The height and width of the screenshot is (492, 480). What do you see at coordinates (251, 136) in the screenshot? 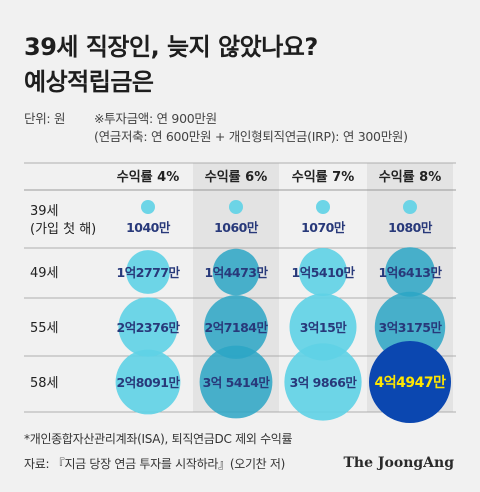
I see `investment-breakdown-note: (연금저축: 연 600만원 + 개인형퇴직연금(IRP): 연 300만원)` at bounding box center [251, 136].